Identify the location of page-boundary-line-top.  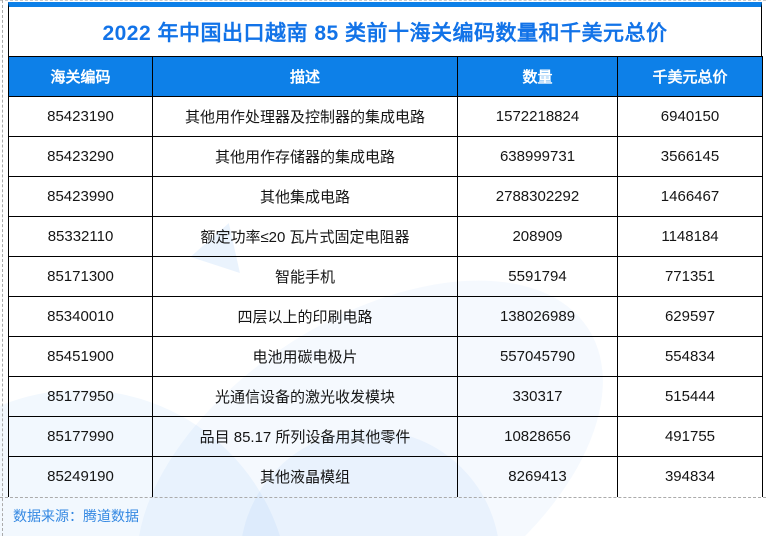
(383, 0).